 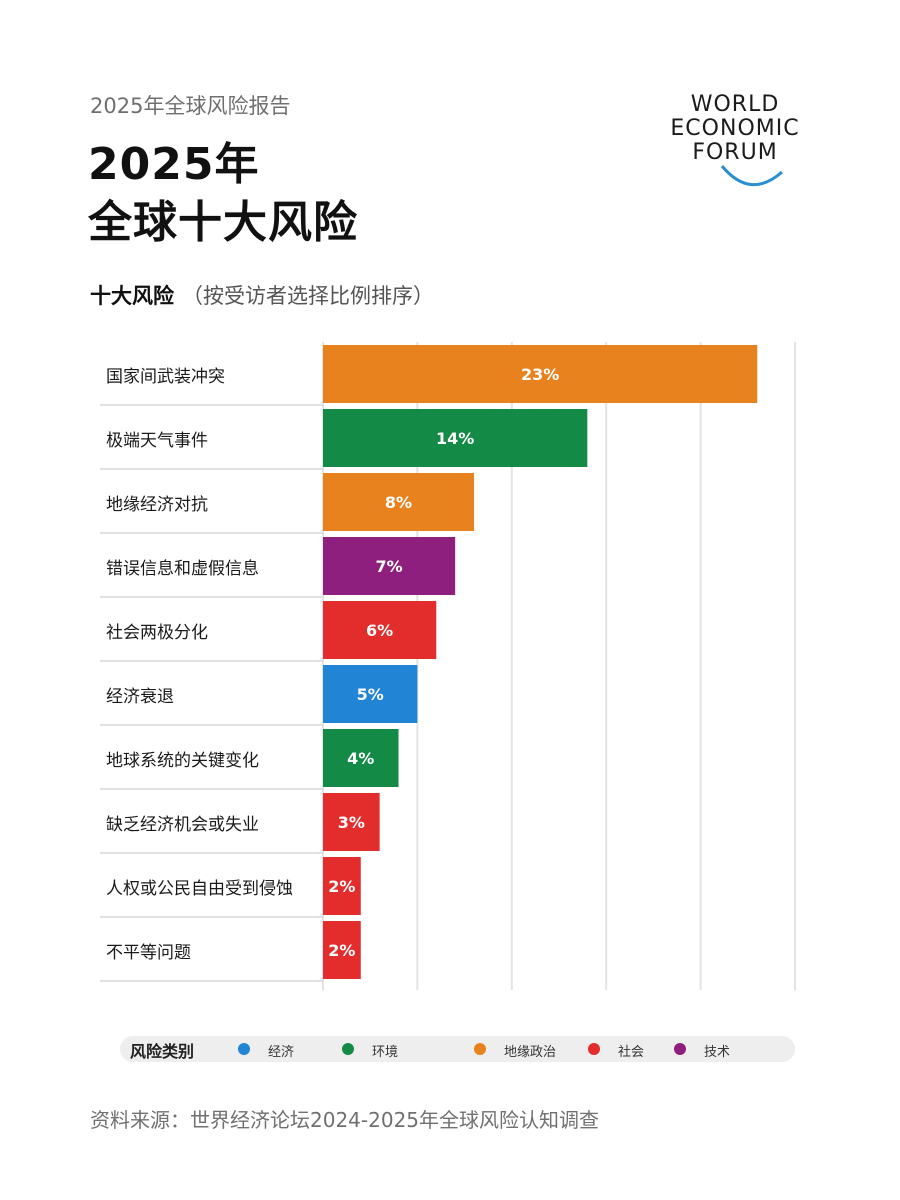 I want to click on legend-label-environment: 环境, so click(x=385, y=1052).